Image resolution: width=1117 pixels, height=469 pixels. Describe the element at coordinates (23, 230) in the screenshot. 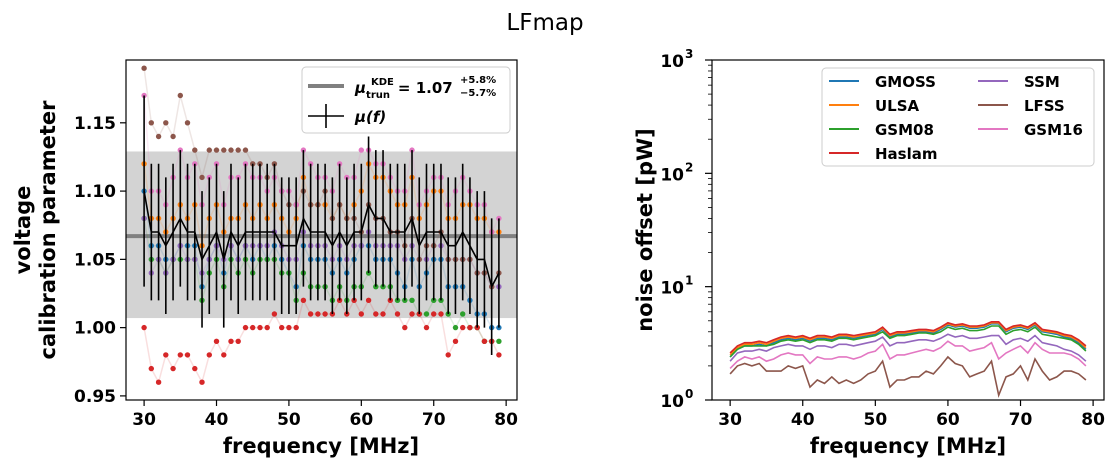

I see `left-ylabel-line1: voltage` at that location.